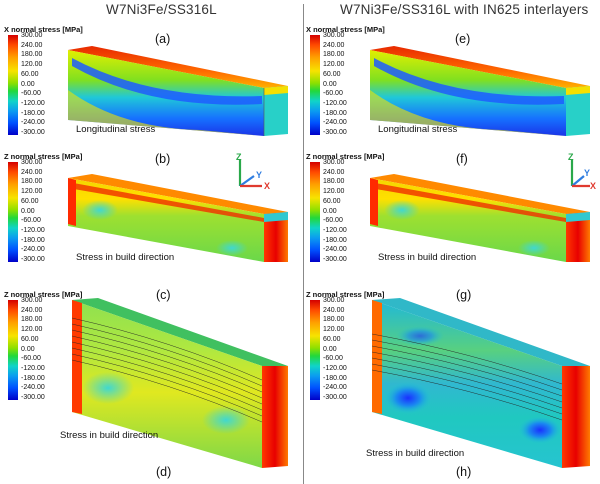 This screenshot has width=600, height=484. I want to click on panel-label-c: (c), so click(163, 295).